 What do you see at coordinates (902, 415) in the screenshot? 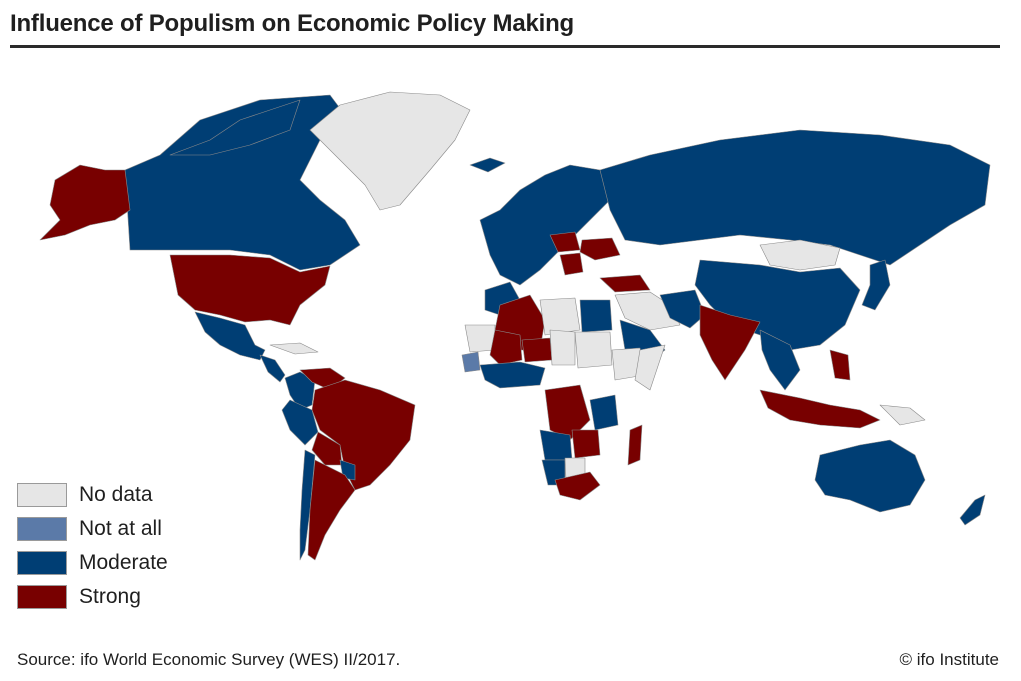
I see `region-papua-new-guinea` at bounding box center [902, 415].